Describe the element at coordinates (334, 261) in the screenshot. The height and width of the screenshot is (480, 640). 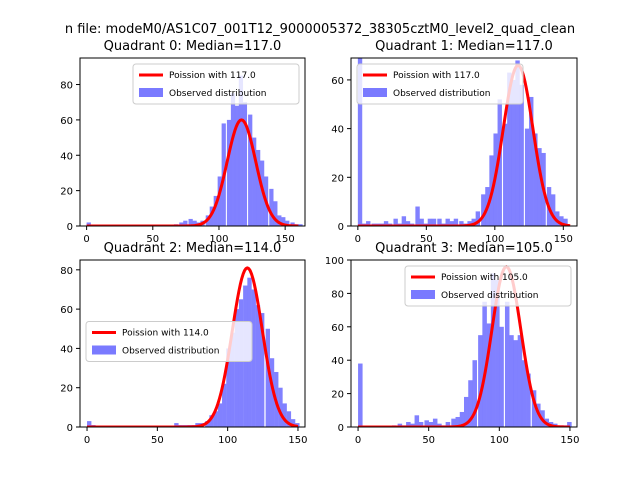
I see `y-tick-label: 100` at that location.